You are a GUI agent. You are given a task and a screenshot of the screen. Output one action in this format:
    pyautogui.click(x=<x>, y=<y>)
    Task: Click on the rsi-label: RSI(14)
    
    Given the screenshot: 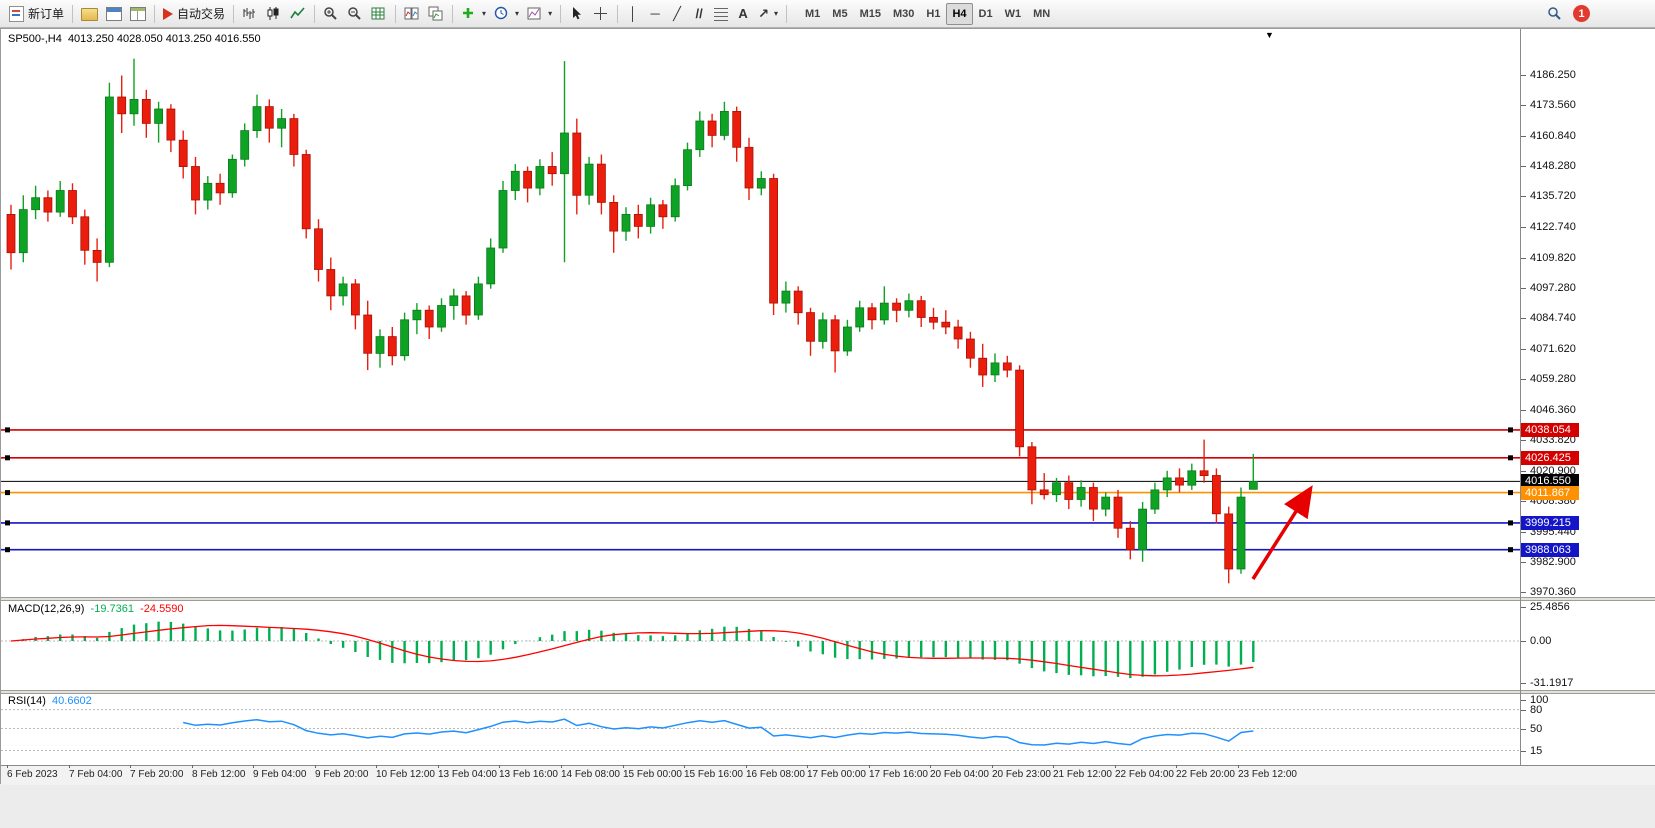 What is the action you would take?
    pyautogui.click(x=27, y=701)
    